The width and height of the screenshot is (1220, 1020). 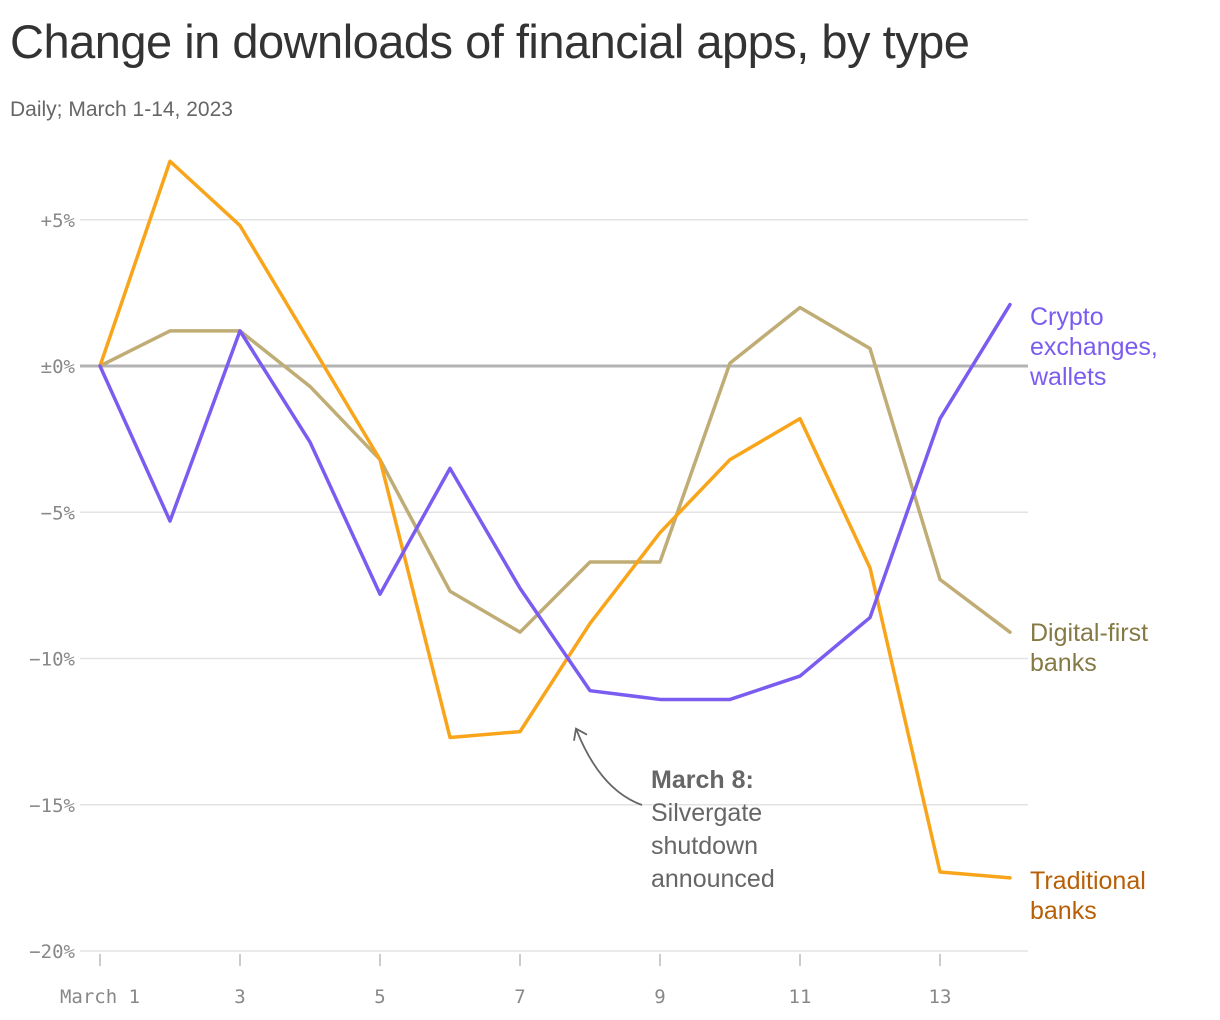 What do you see at coordinates (580, 734) in the screenshot?
I see `annotation-arrowhead` at bounding box center [580, 734].